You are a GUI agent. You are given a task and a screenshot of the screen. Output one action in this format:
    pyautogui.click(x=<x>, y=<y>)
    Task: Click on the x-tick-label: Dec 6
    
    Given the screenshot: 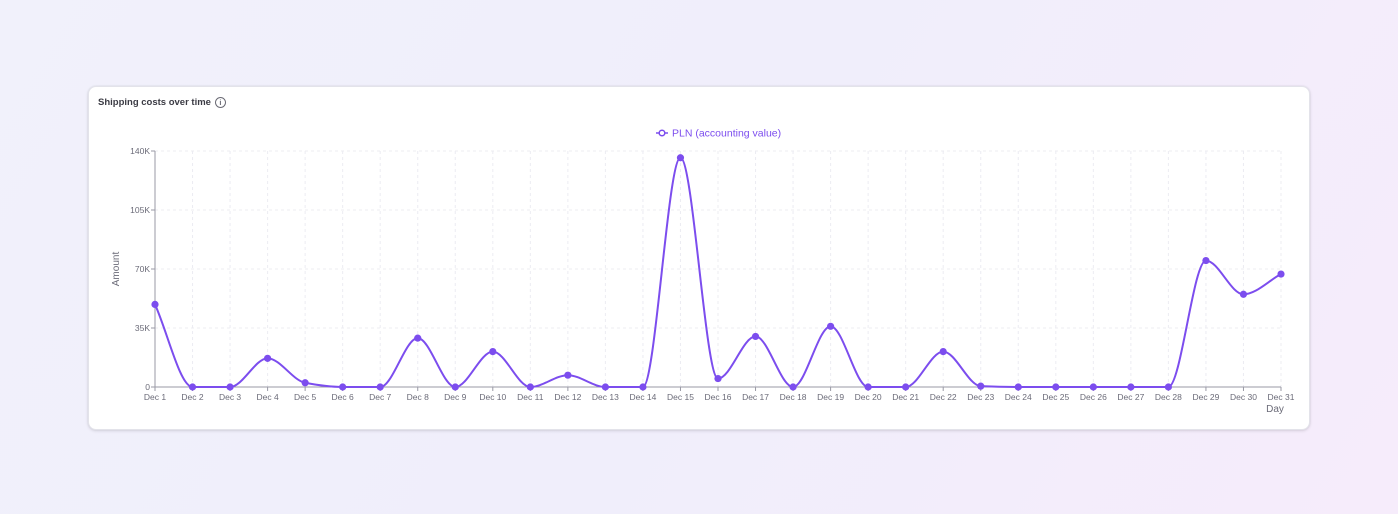 What is the action you would take?
    pyautogui.click(x=343, y=397)
    